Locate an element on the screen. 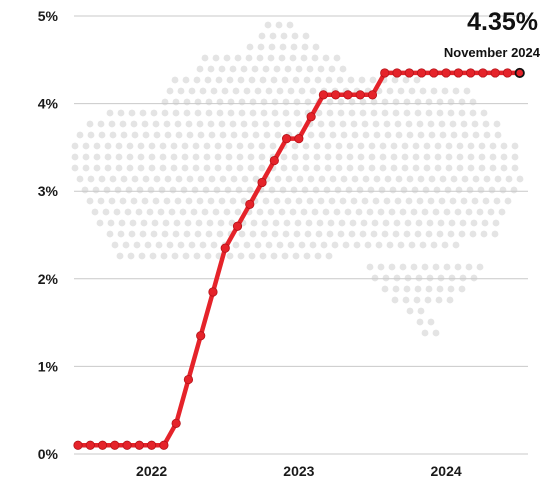 The image size is (540, 481). x-tick-label: 2024 is located at coordinates (446, 471).